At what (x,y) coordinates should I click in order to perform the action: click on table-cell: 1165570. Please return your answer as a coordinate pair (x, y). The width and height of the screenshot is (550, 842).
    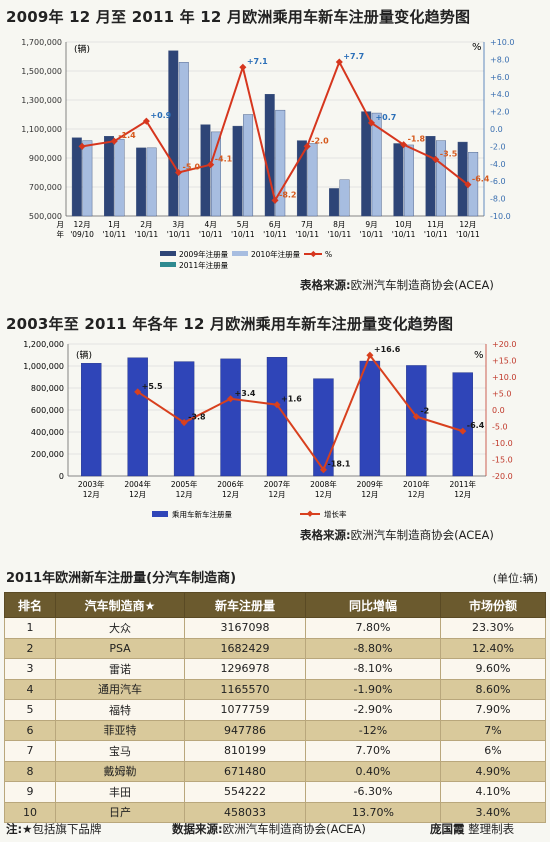
    Looking at the image, I should click on (245, 689).